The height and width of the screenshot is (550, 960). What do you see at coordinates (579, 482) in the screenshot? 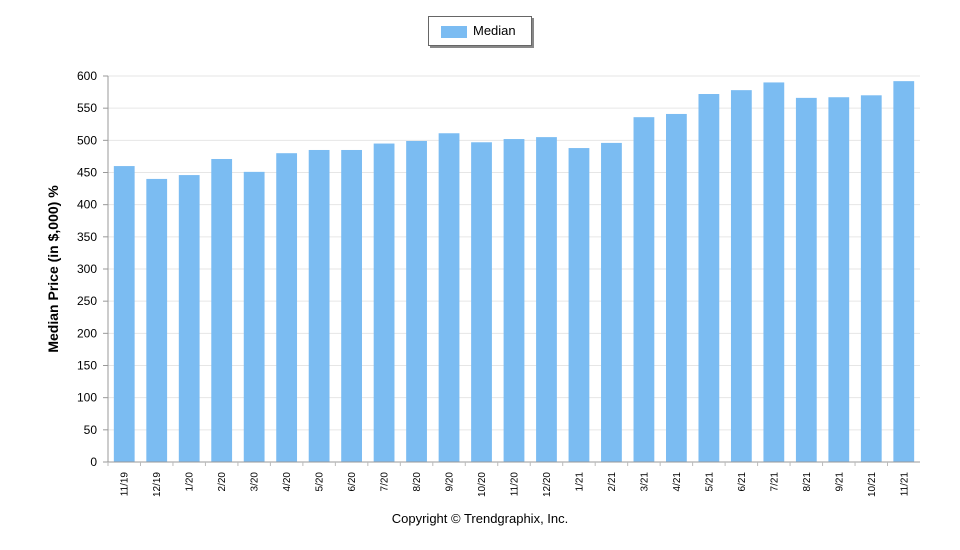
I see `x-tick-label: 1/21` at bounding box center [579, 482].